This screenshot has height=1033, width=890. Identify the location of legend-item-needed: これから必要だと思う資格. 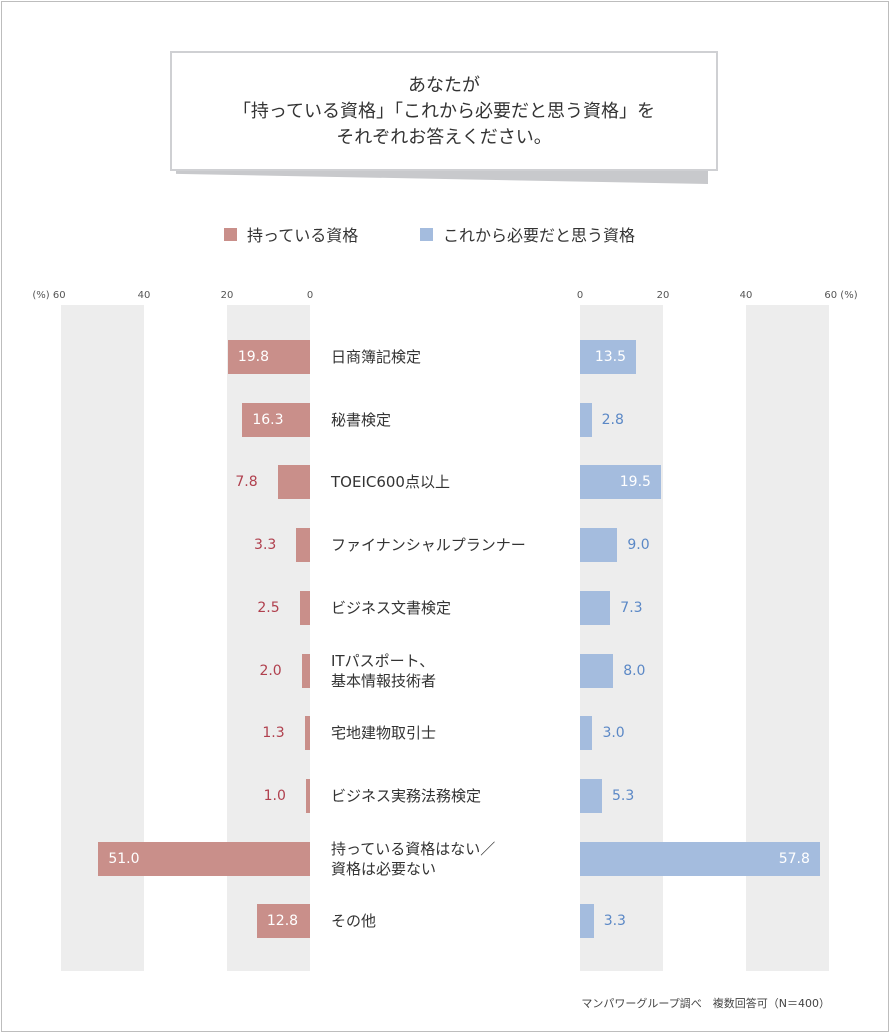
(527, 234).